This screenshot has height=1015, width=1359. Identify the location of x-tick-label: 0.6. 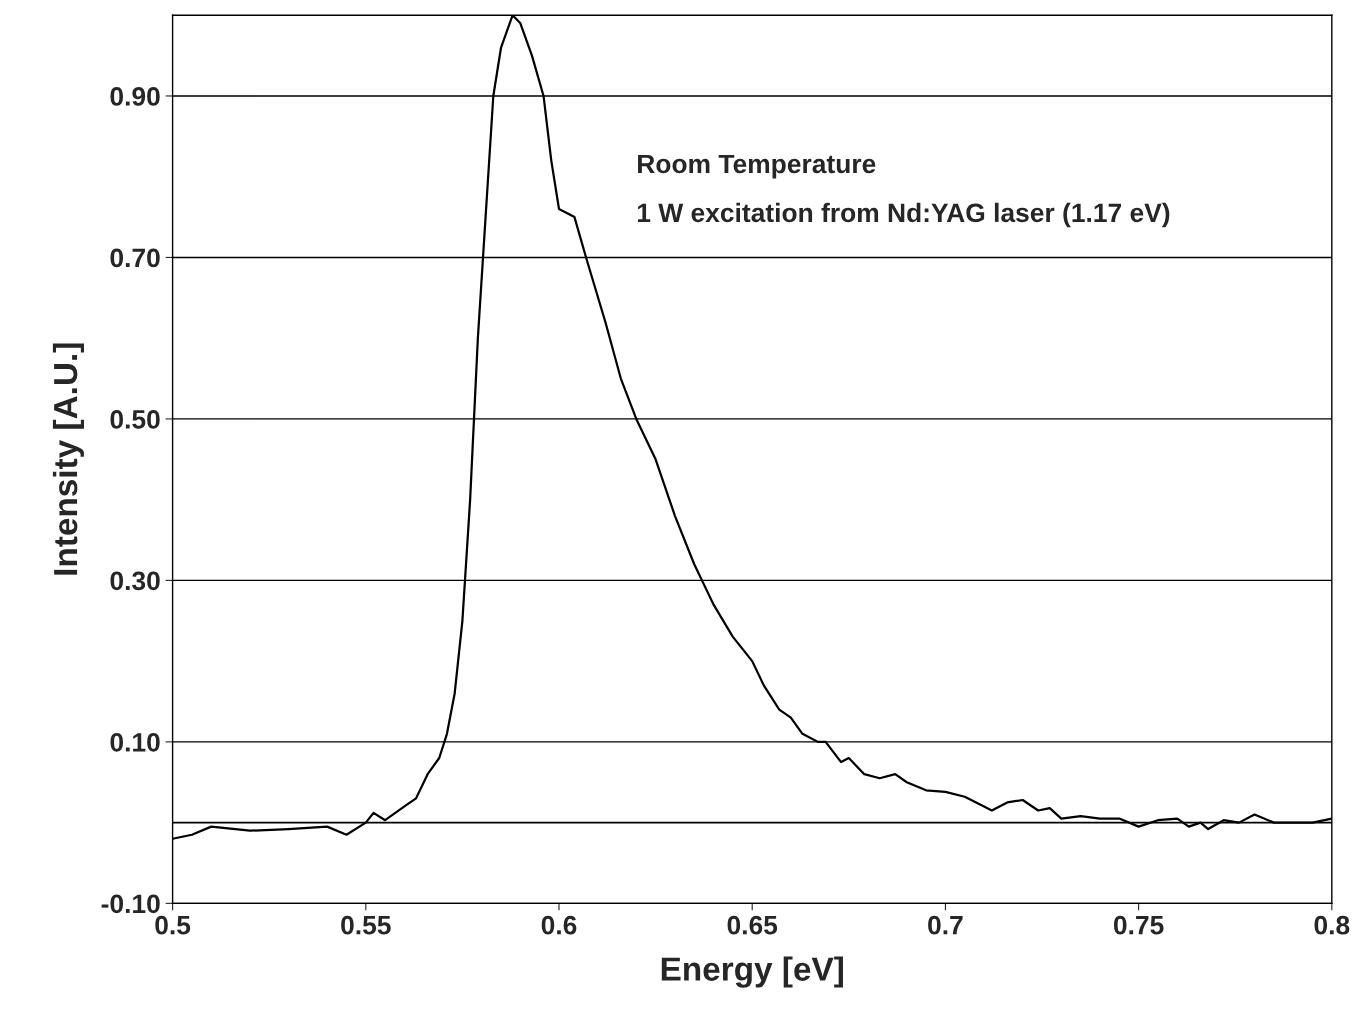
(559, 925).